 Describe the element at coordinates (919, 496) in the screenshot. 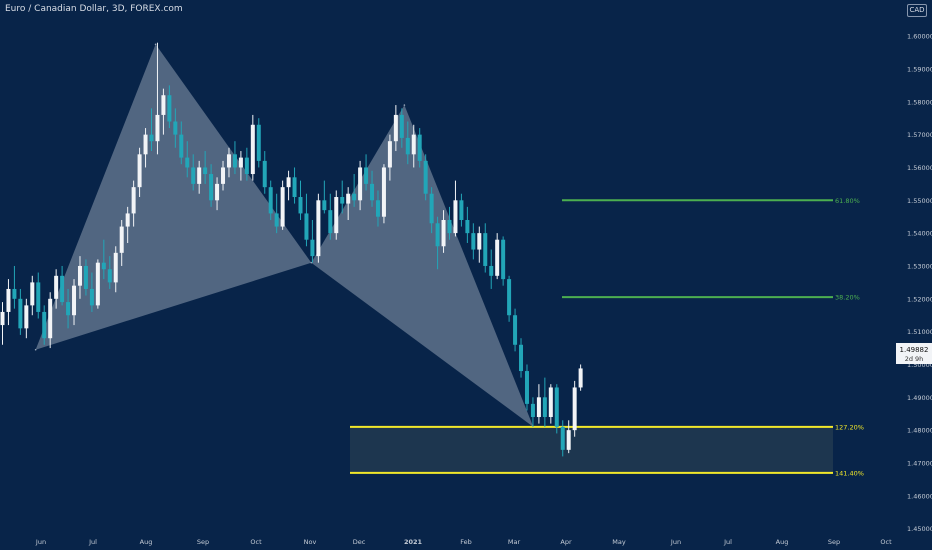

I see `price-tick-1: 1.46000` at that location.